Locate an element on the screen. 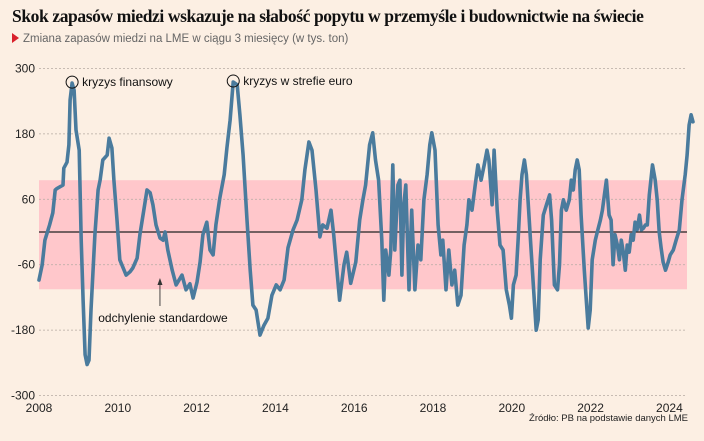 The width and height of the screenshot is (704, 441). annotation-label: kryzys finansowy is located at coordinates (127, 82).